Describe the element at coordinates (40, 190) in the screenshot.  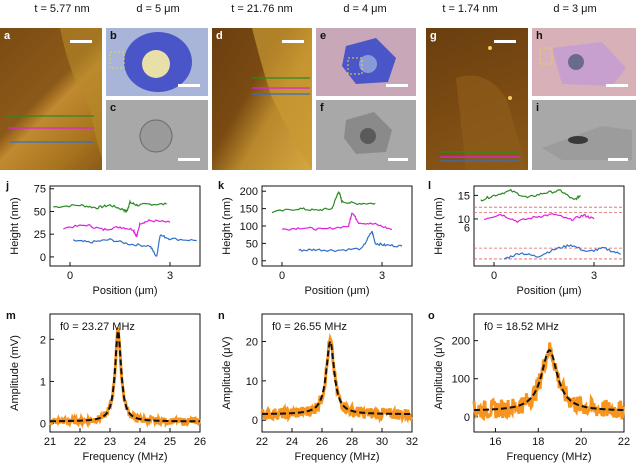
I see `y-tick-label: 75` at that location.